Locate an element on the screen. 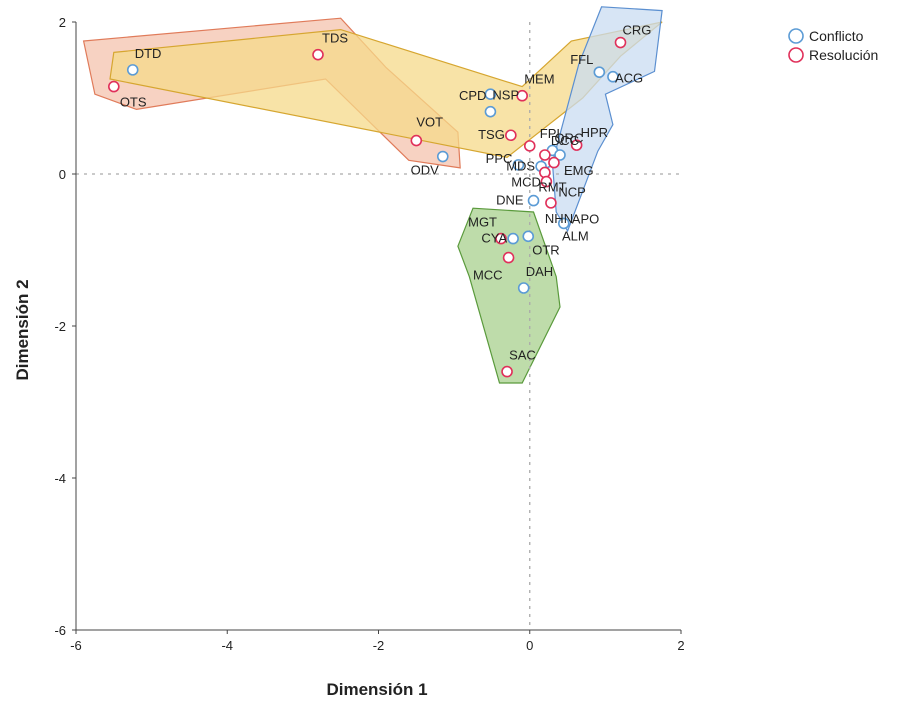  x-axis-title: Dimensión 1 is located at coordinates (376, 689).